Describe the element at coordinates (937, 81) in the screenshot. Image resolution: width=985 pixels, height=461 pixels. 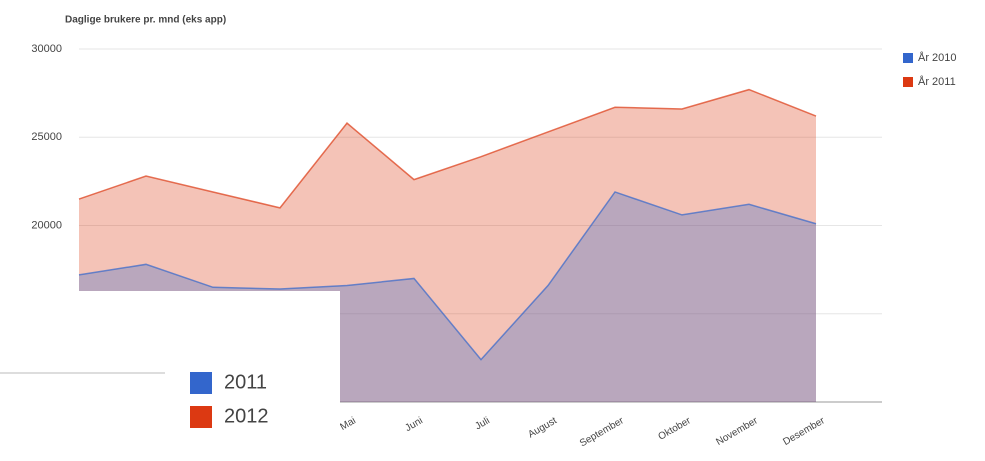
I see `legend-label: År 2011` at that location.